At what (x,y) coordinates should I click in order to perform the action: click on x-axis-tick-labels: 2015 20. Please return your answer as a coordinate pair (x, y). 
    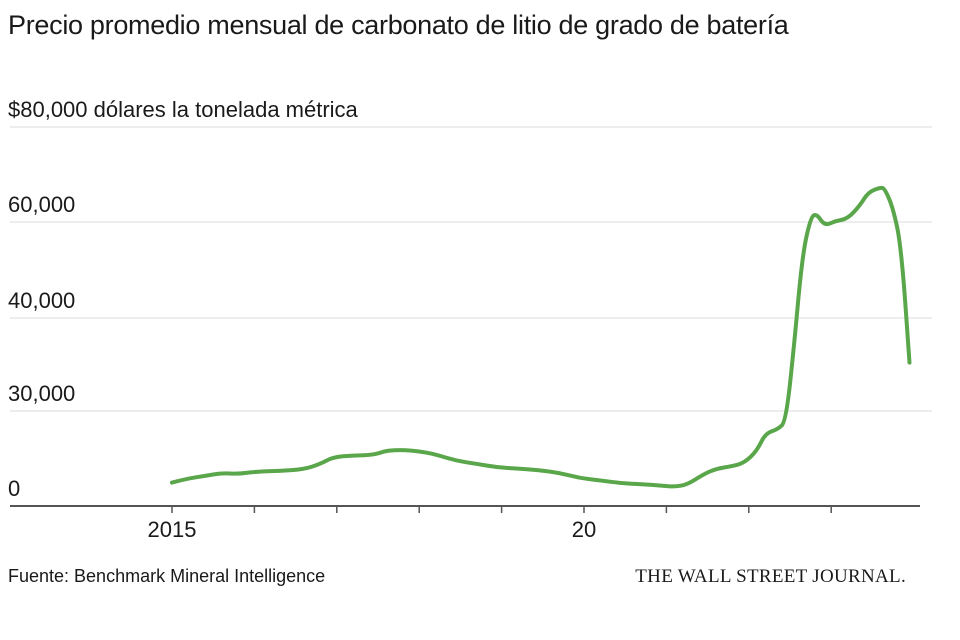
    Looking at the image, I should click on (372, 529).